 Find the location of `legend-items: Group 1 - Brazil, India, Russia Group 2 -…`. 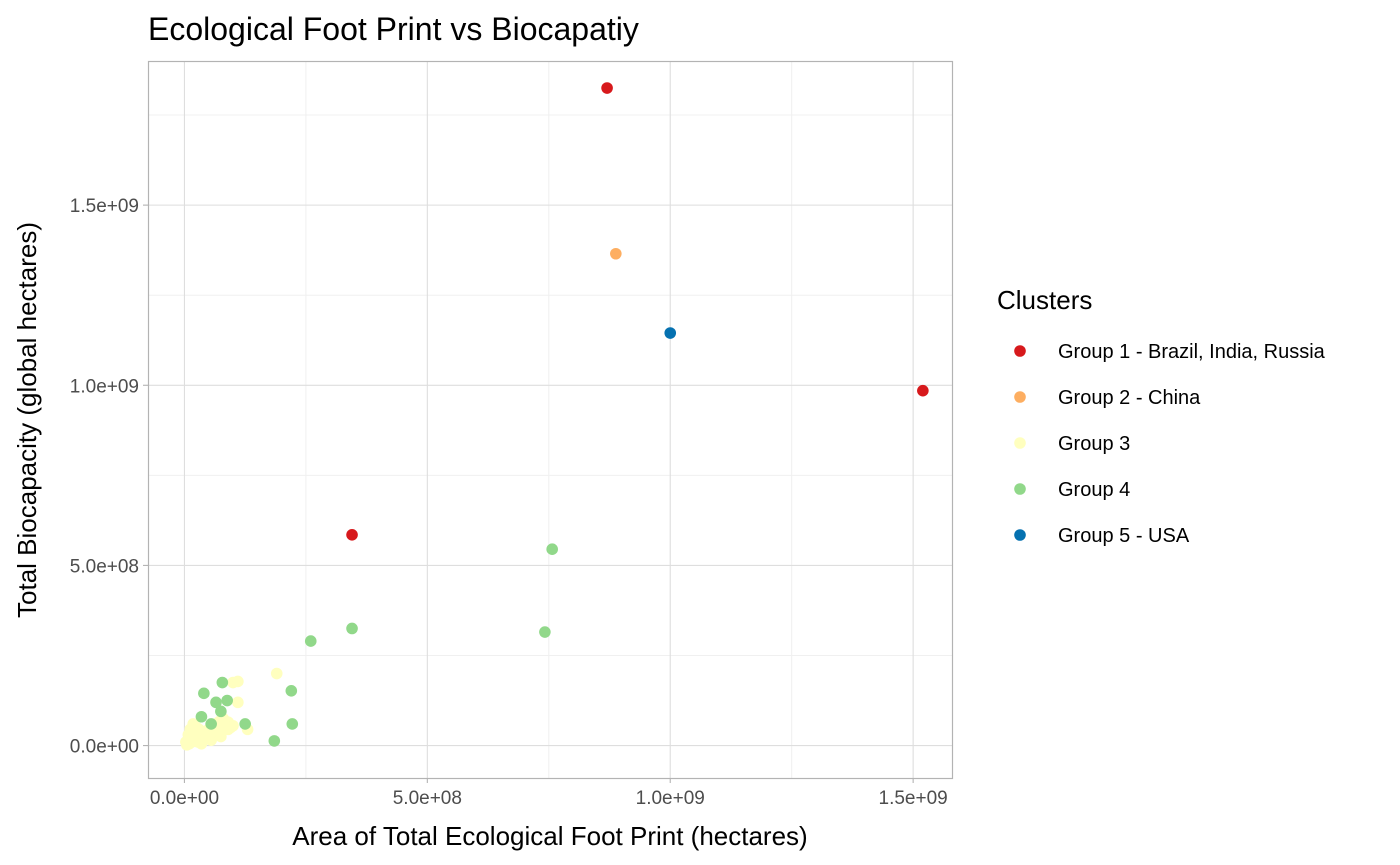

legend-items: Group 1 - Brazil, India, Russia Group 2 -… is located at coordinates (1170, 444).